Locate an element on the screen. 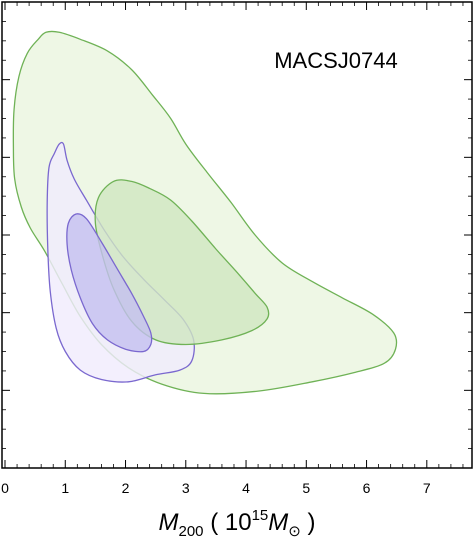 The height and width of the screenshot is (545, 474). x-axis-label-mass-symbol: M is located at coordinates (278, 522).